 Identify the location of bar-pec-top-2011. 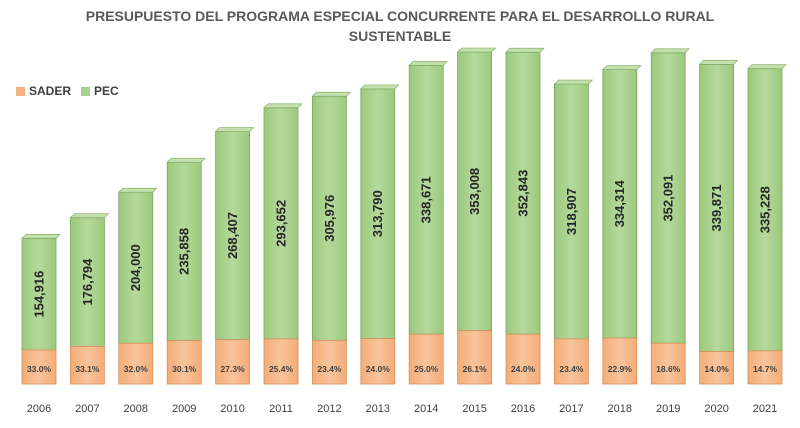
(283, 106).